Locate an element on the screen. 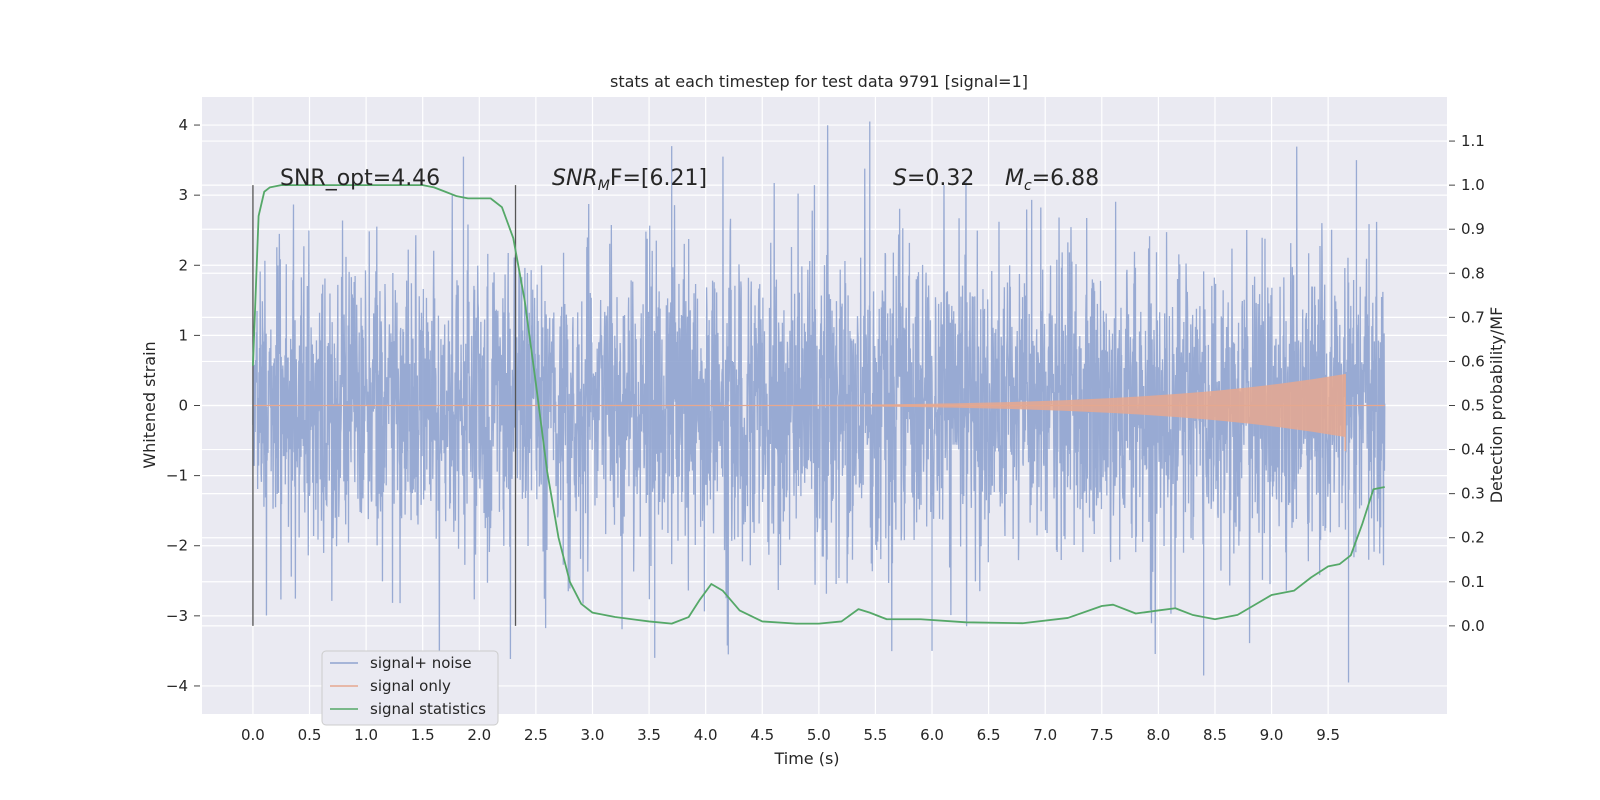 Image resolution: width=1600 pixels, height=800 pixels. x-tick-label: 5.0 is located at coordinates (819, 735).